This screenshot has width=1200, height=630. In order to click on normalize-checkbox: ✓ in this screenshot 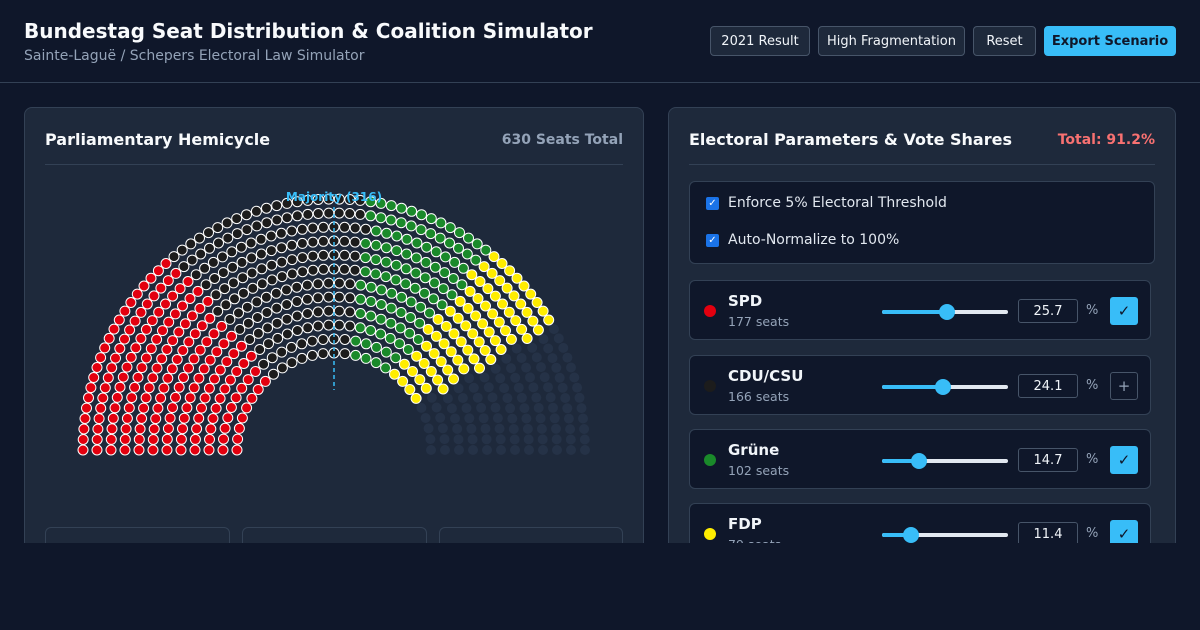, I will do `click(712, 240)`.